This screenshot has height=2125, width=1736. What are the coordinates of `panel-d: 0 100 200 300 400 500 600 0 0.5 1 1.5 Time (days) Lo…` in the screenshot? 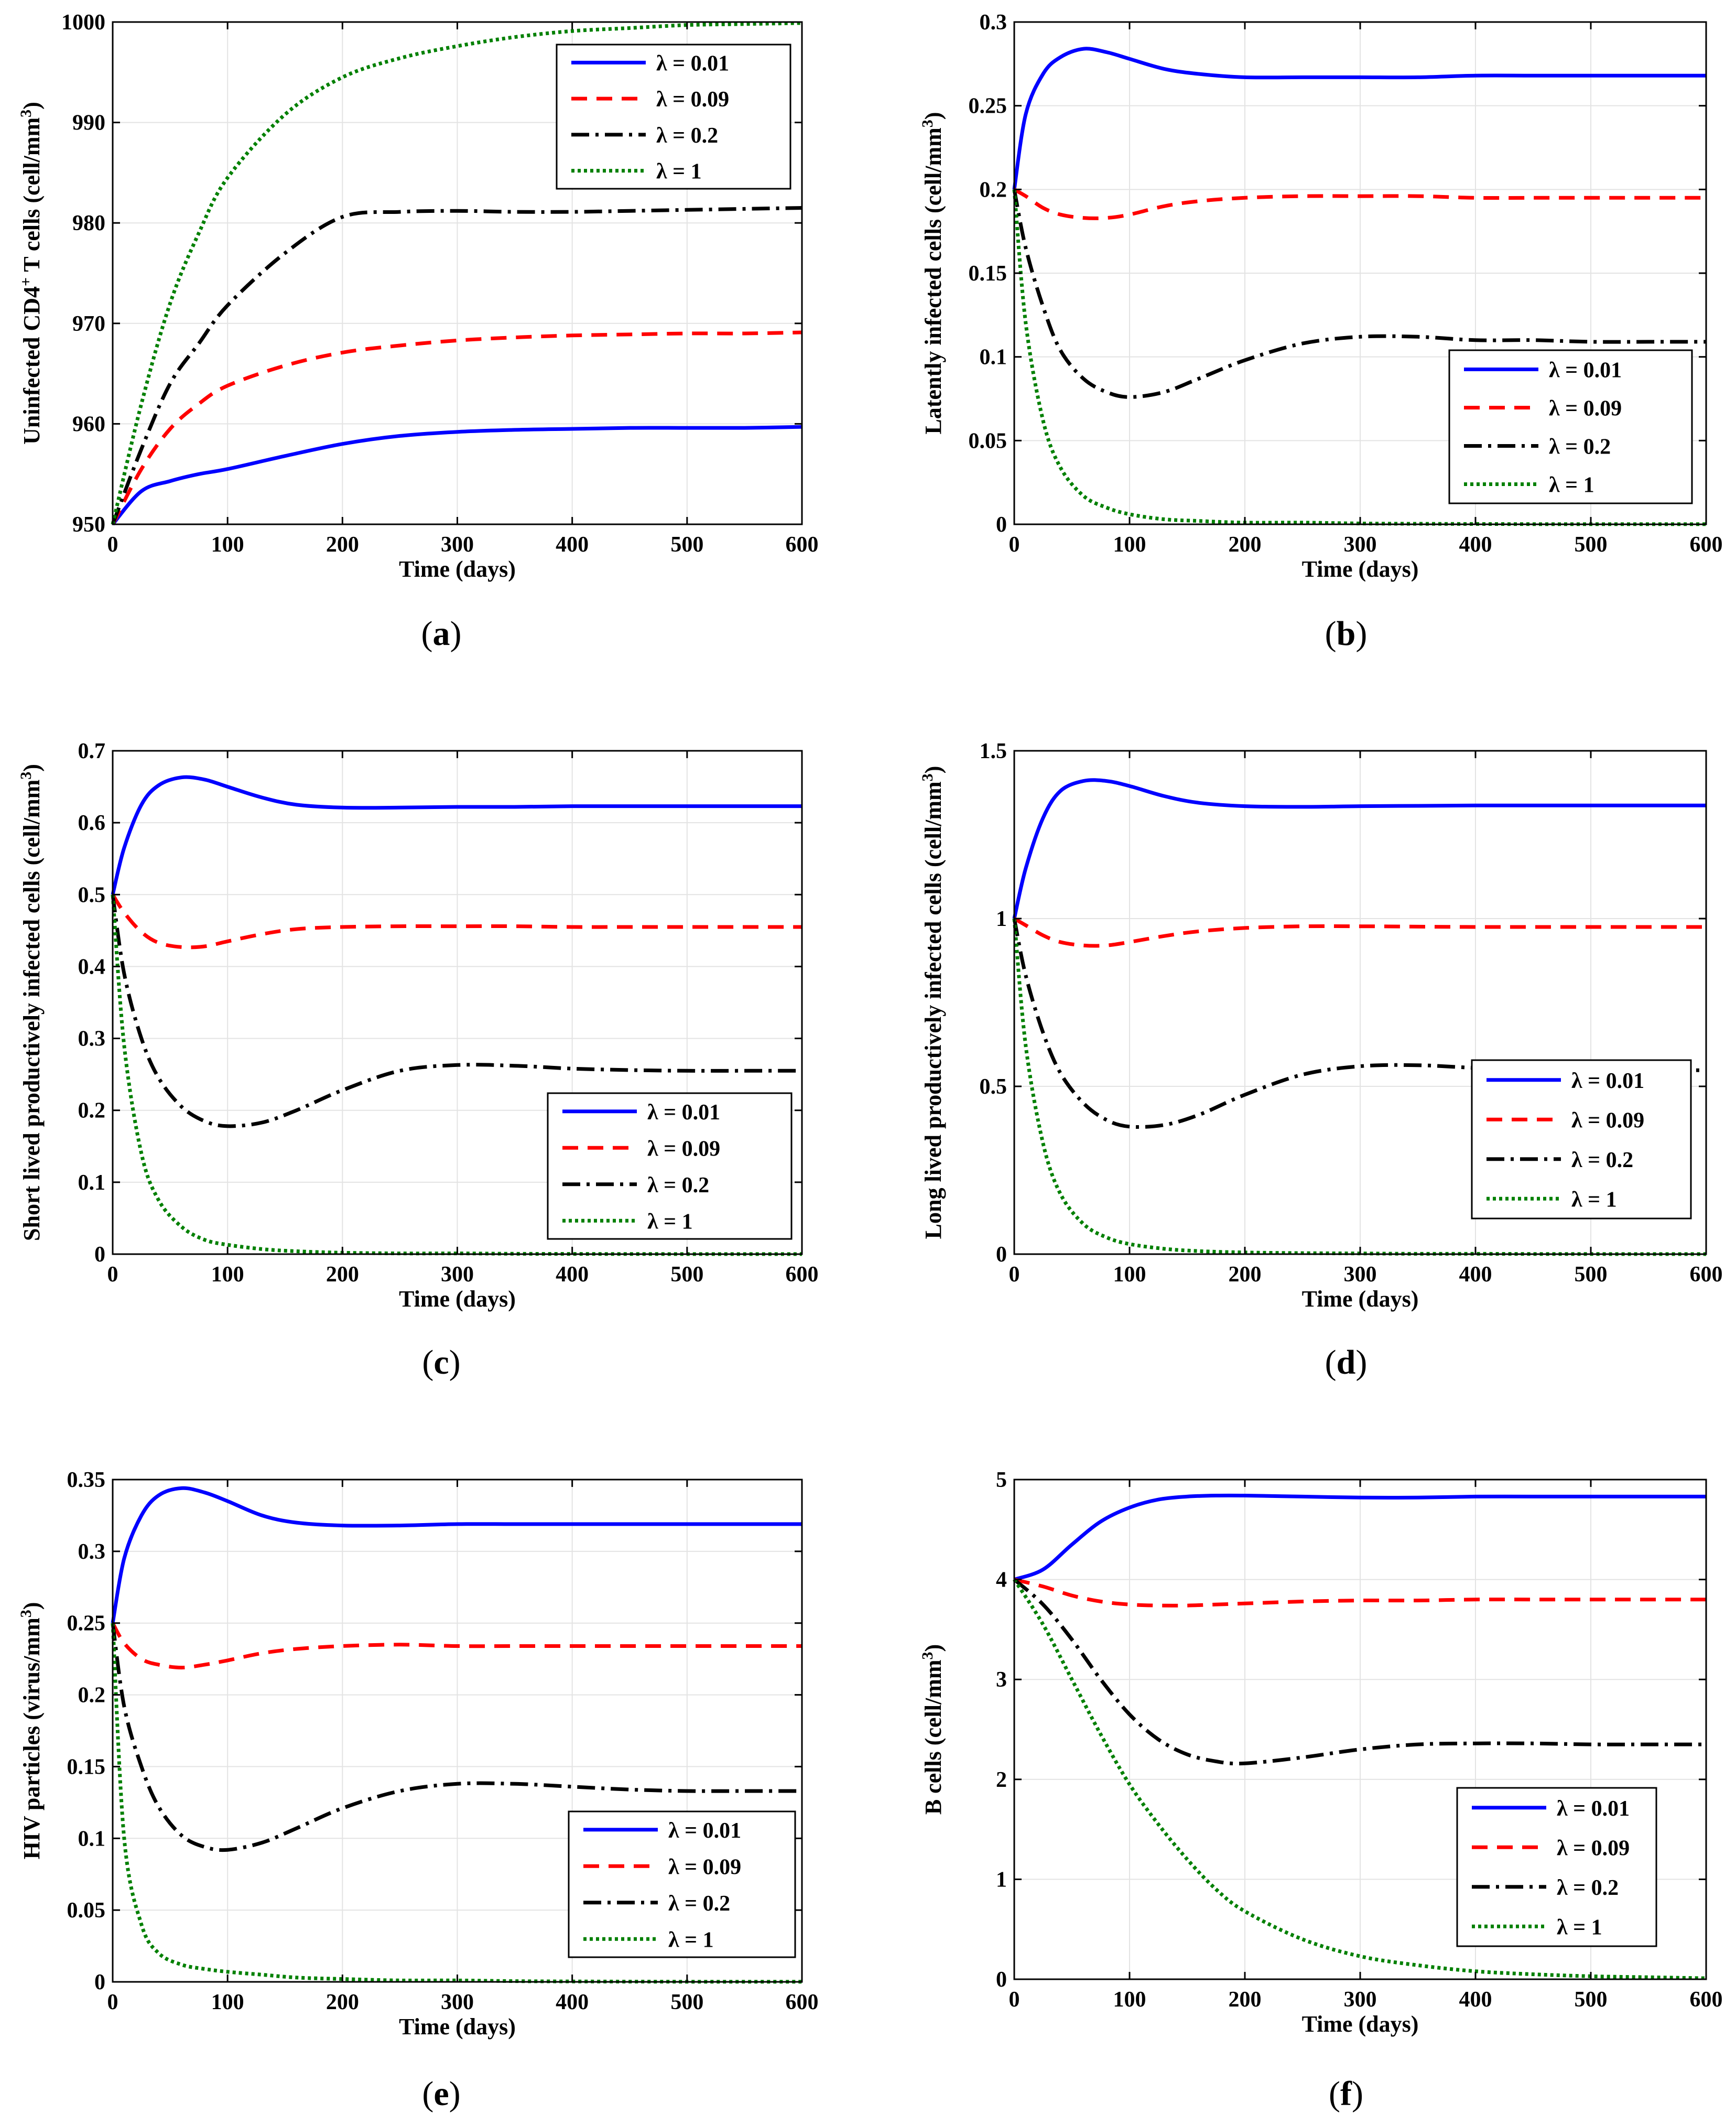 It's located at (1321, 1025).